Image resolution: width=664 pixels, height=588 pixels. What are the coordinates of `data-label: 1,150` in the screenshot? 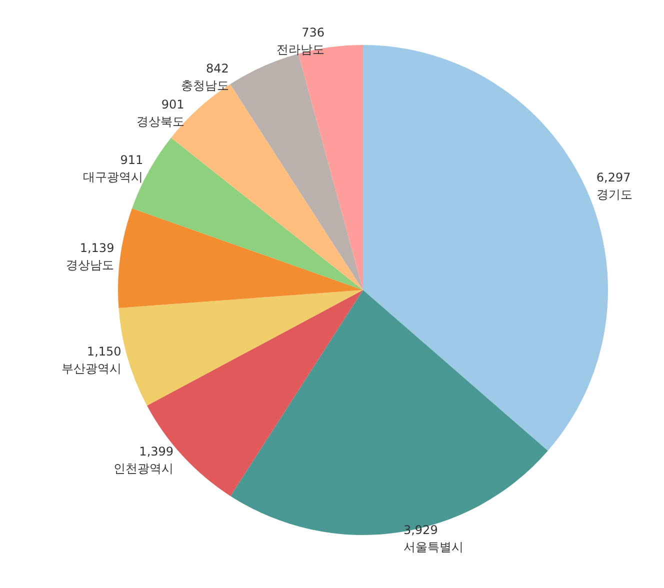 It's located at (104, 351).